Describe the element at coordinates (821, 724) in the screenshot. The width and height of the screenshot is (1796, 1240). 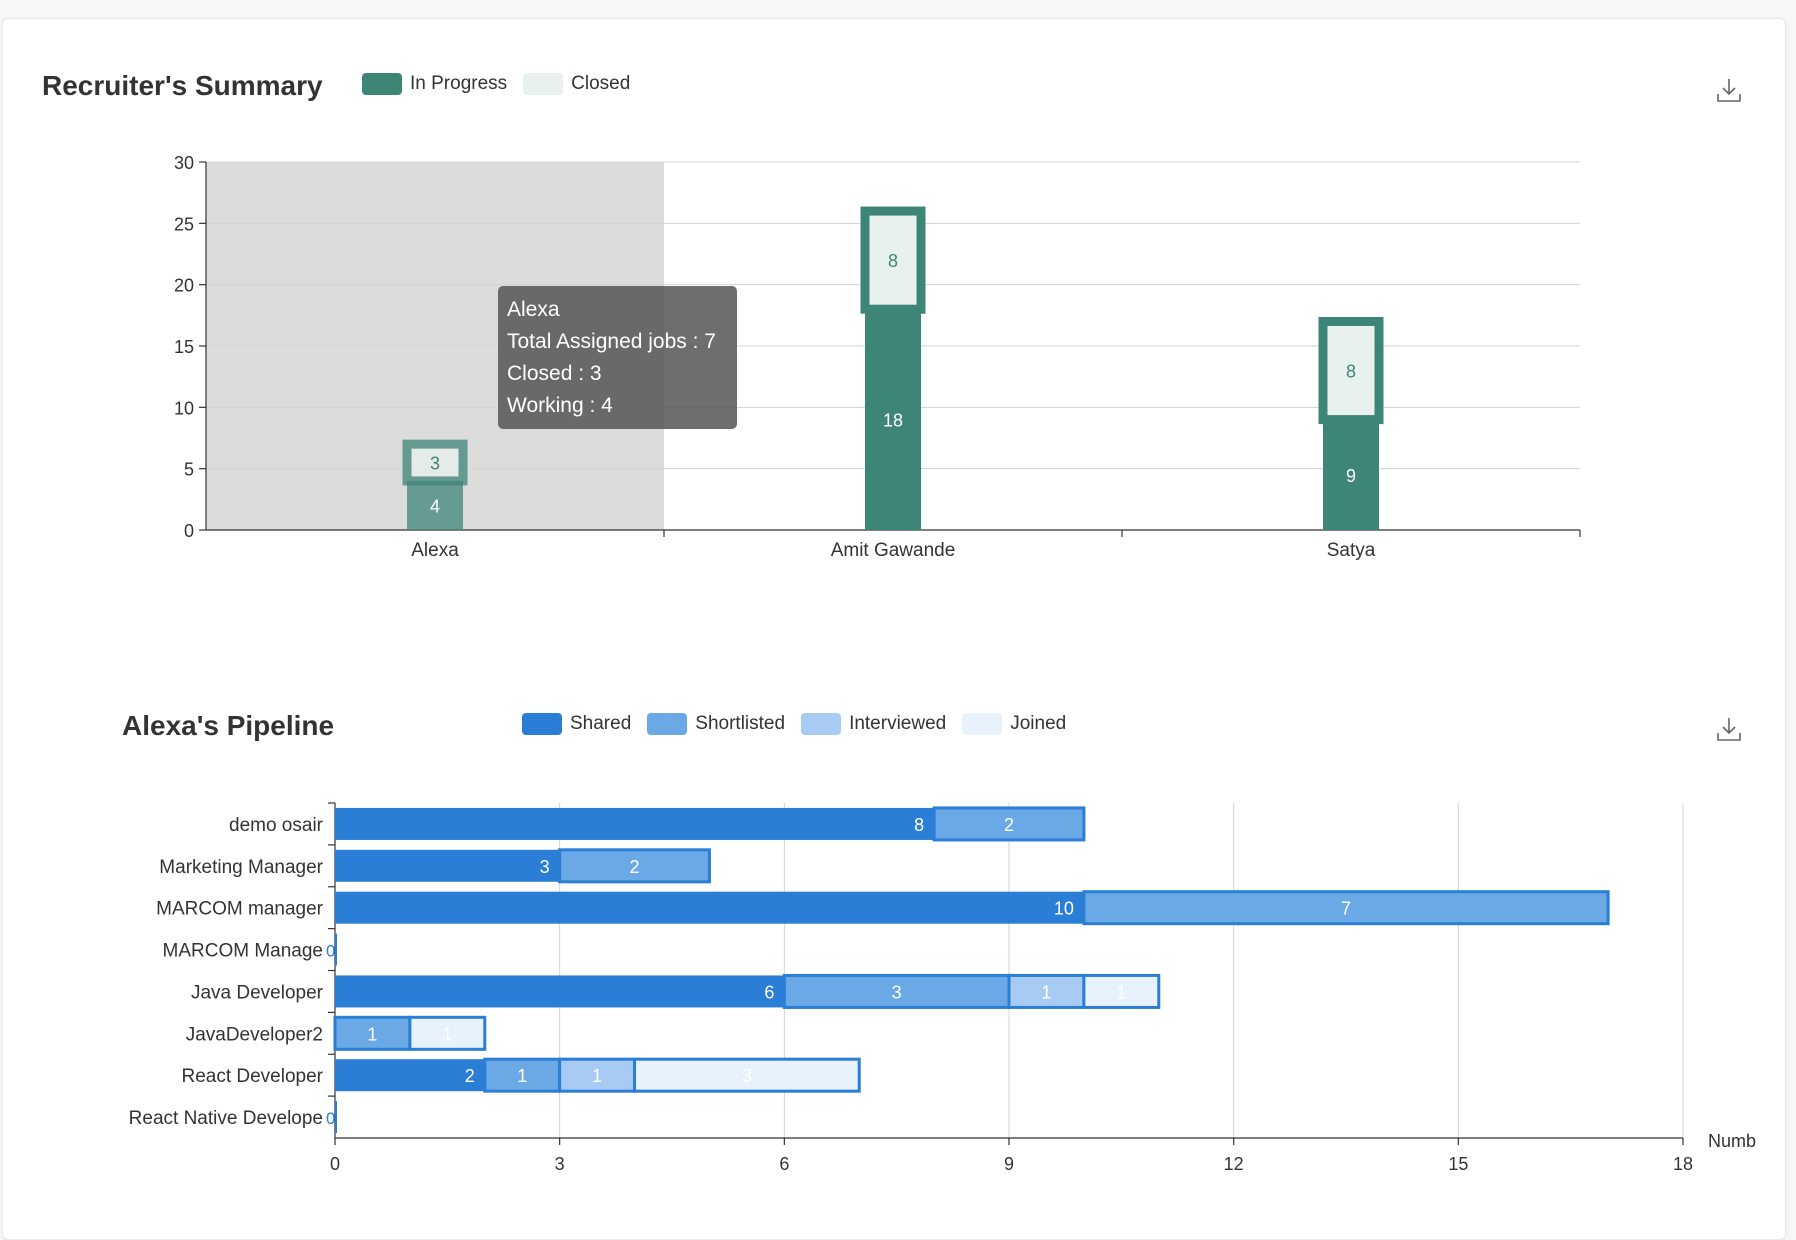
I see `legend-interviewed-swatch` at that location.